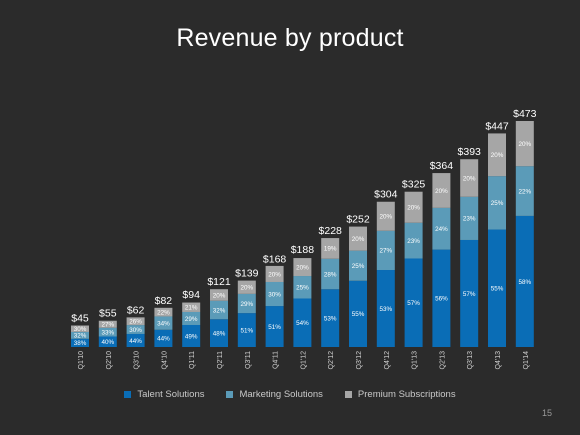 Image resolution: width=580 pixels, height=435 pixels. Describe the element at coordinates (164, 360) in the screenshot. I see `x-tick-label-q4-10: Q4'10` at that location.